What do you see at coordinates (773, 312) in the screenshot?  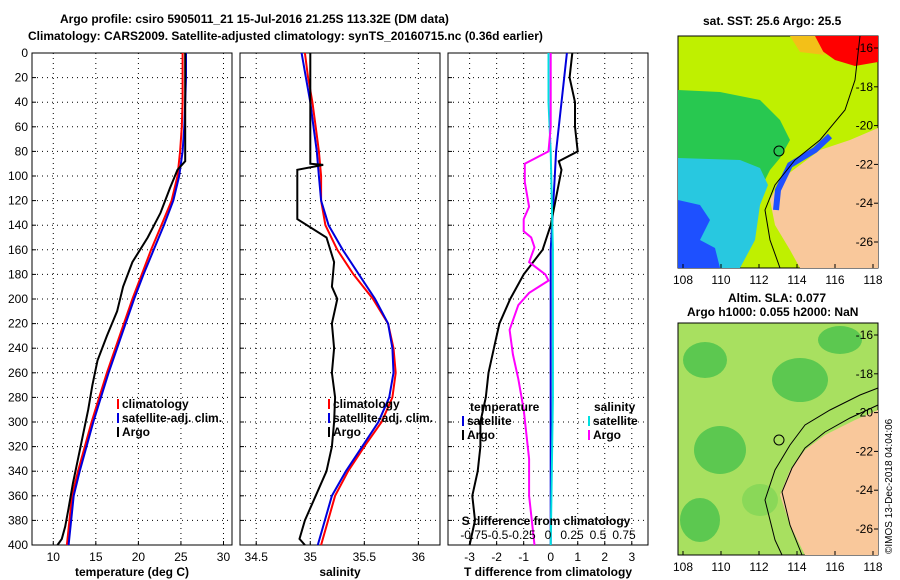 I see `sla-map-title-2: Argo h1000: 0.055 h2000: NaN` at bounding box center [773, 312].